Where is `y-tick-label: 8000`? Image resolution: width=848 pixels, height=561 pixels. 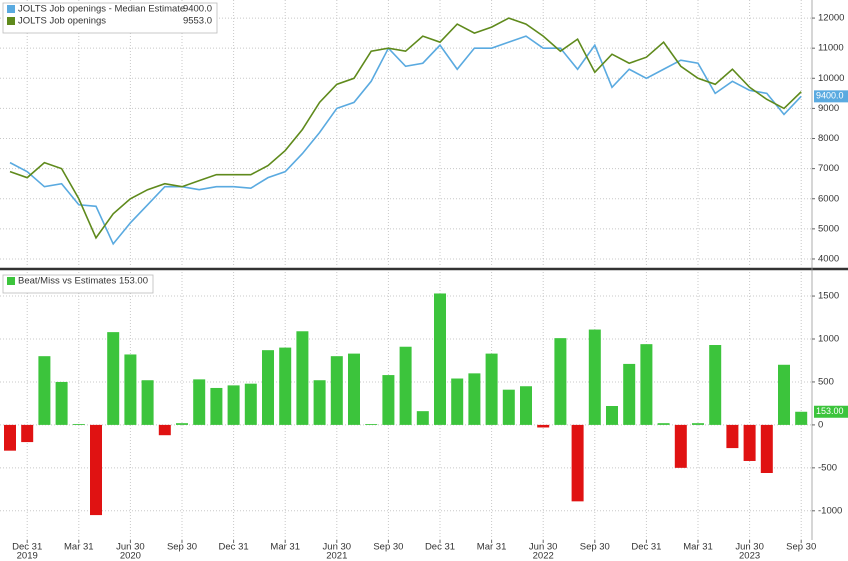 y-tick-label: 8000 is located at coordinates (828, 138).